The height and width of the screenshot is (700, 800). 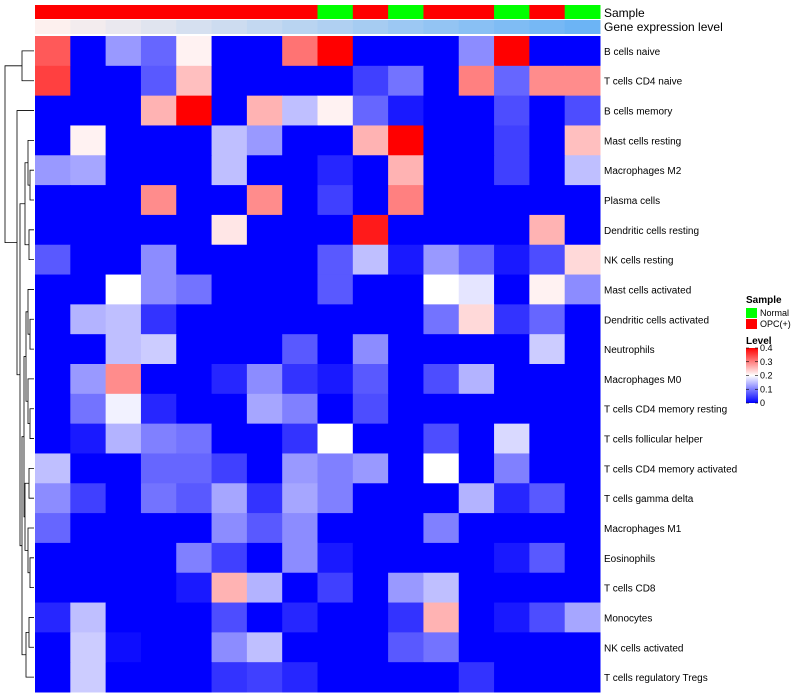 What do you see at coordinates (751, 313) in the screenshot?
I see `normal-legend-swatch` at bounding box center [751, 313].